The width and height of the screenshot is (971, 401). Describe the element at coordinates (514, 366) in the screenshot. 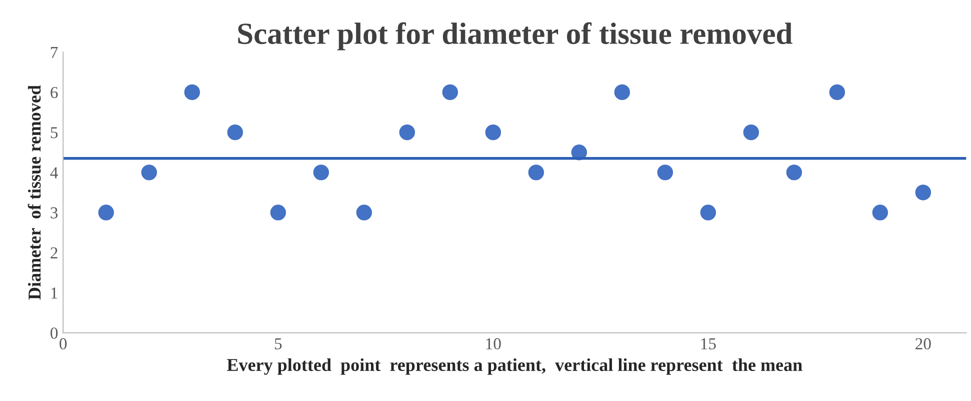

I see `x-axis-title: Every plotted point represents a patient, vertical line represent the mean` at that location.